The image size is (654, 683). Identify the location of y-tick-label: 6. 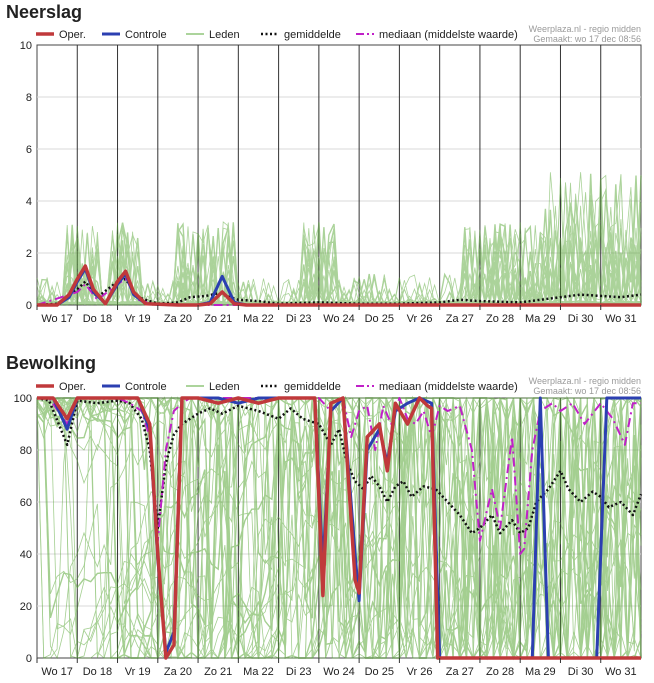
(29, 150).